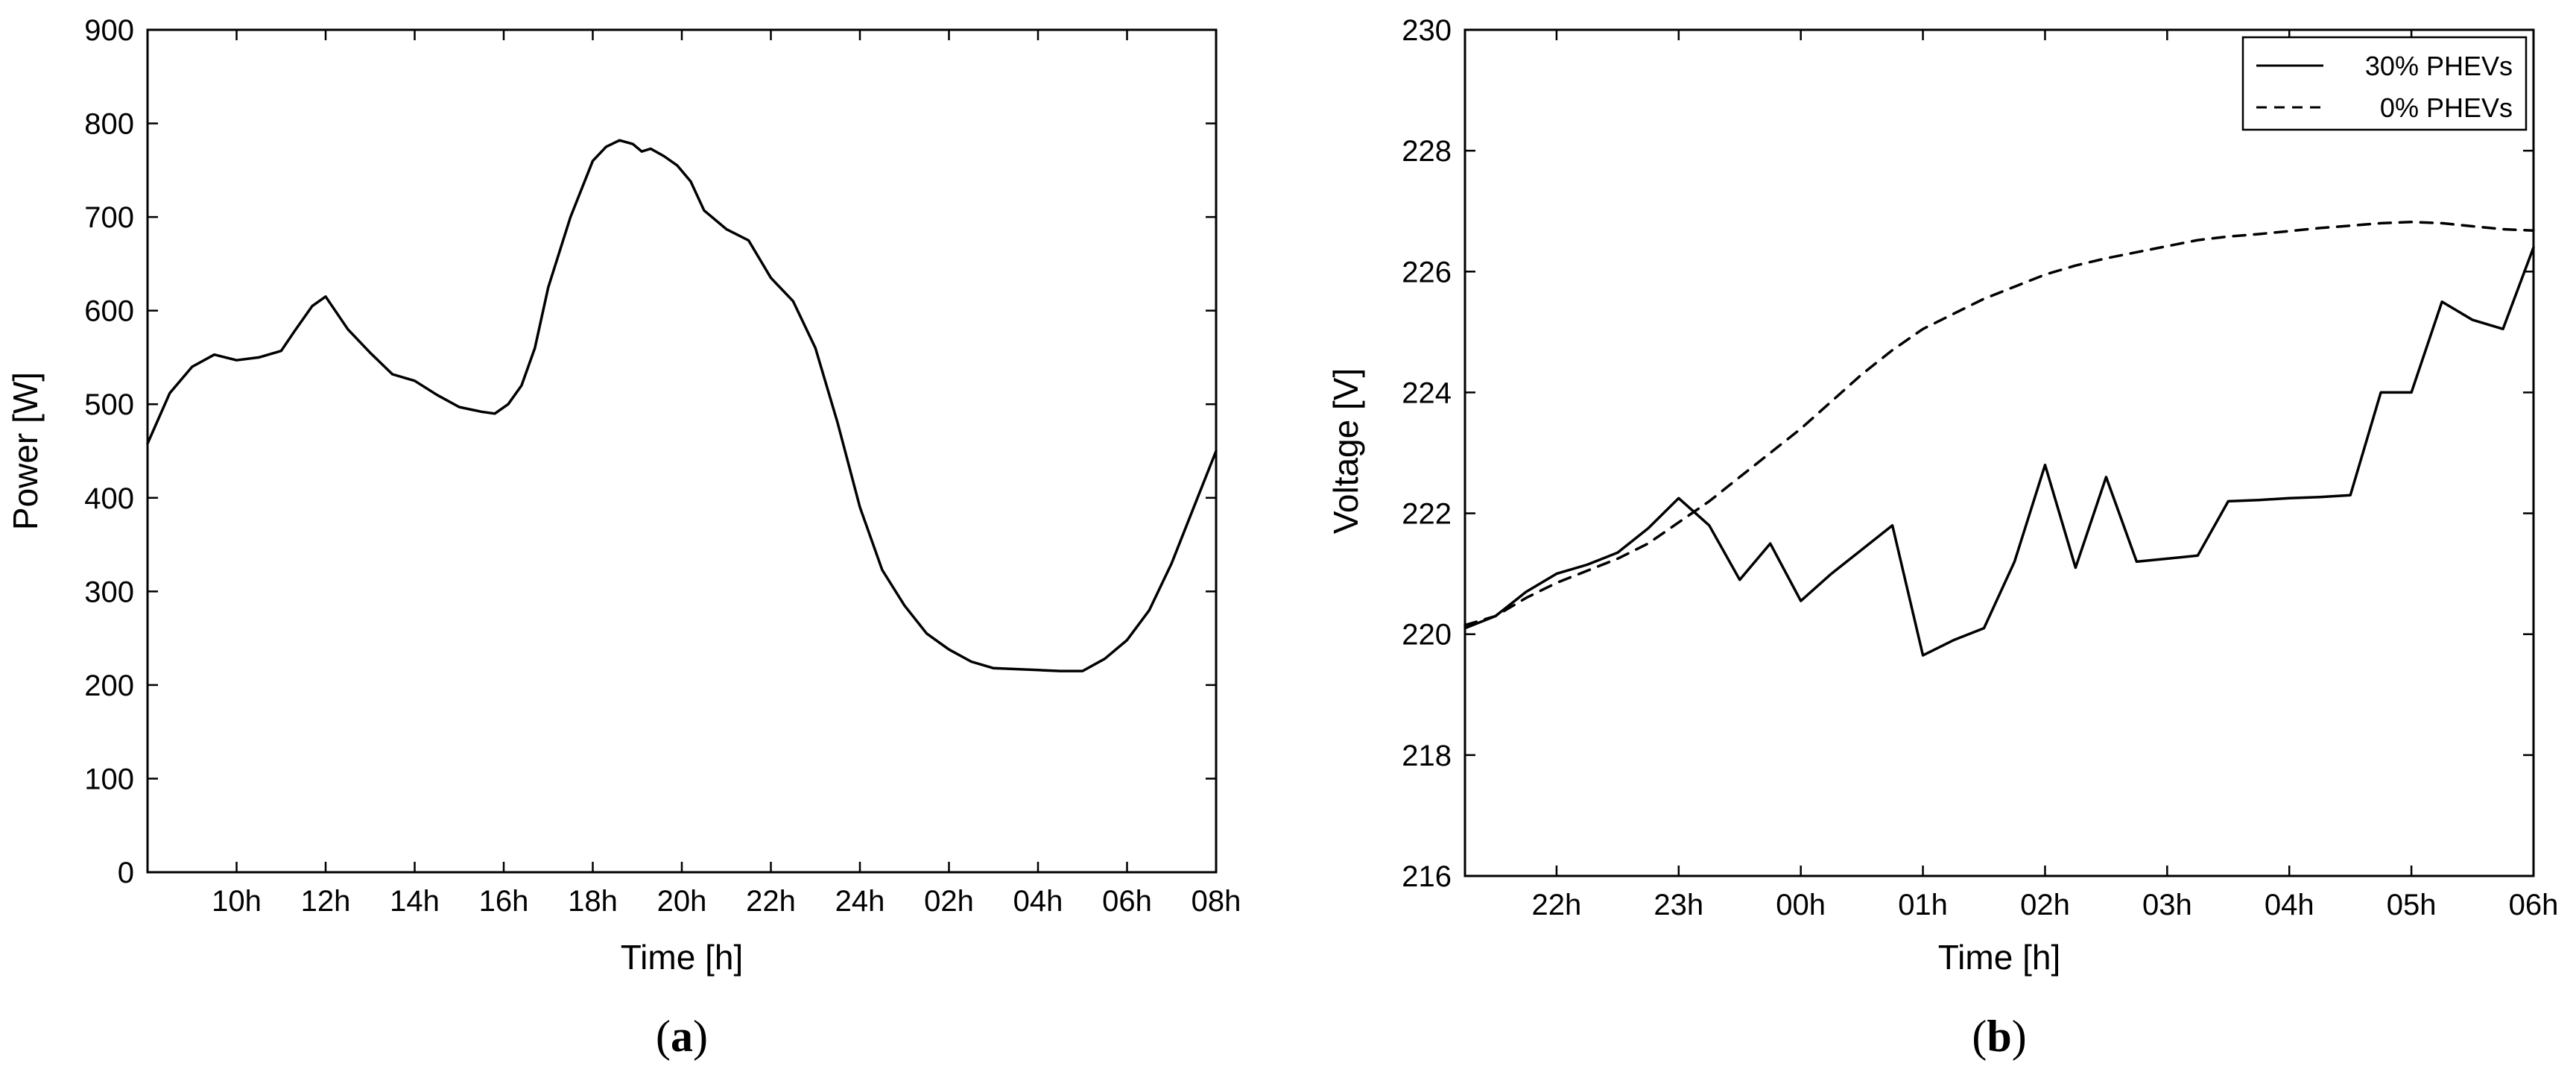 Image resolution: width=2576 pixels, height=1075 pixels. Describe the element at coordinates (2446, 107) in the screenshot. I see `legend-label-0-phevs: 0% PHEVs` at that location.